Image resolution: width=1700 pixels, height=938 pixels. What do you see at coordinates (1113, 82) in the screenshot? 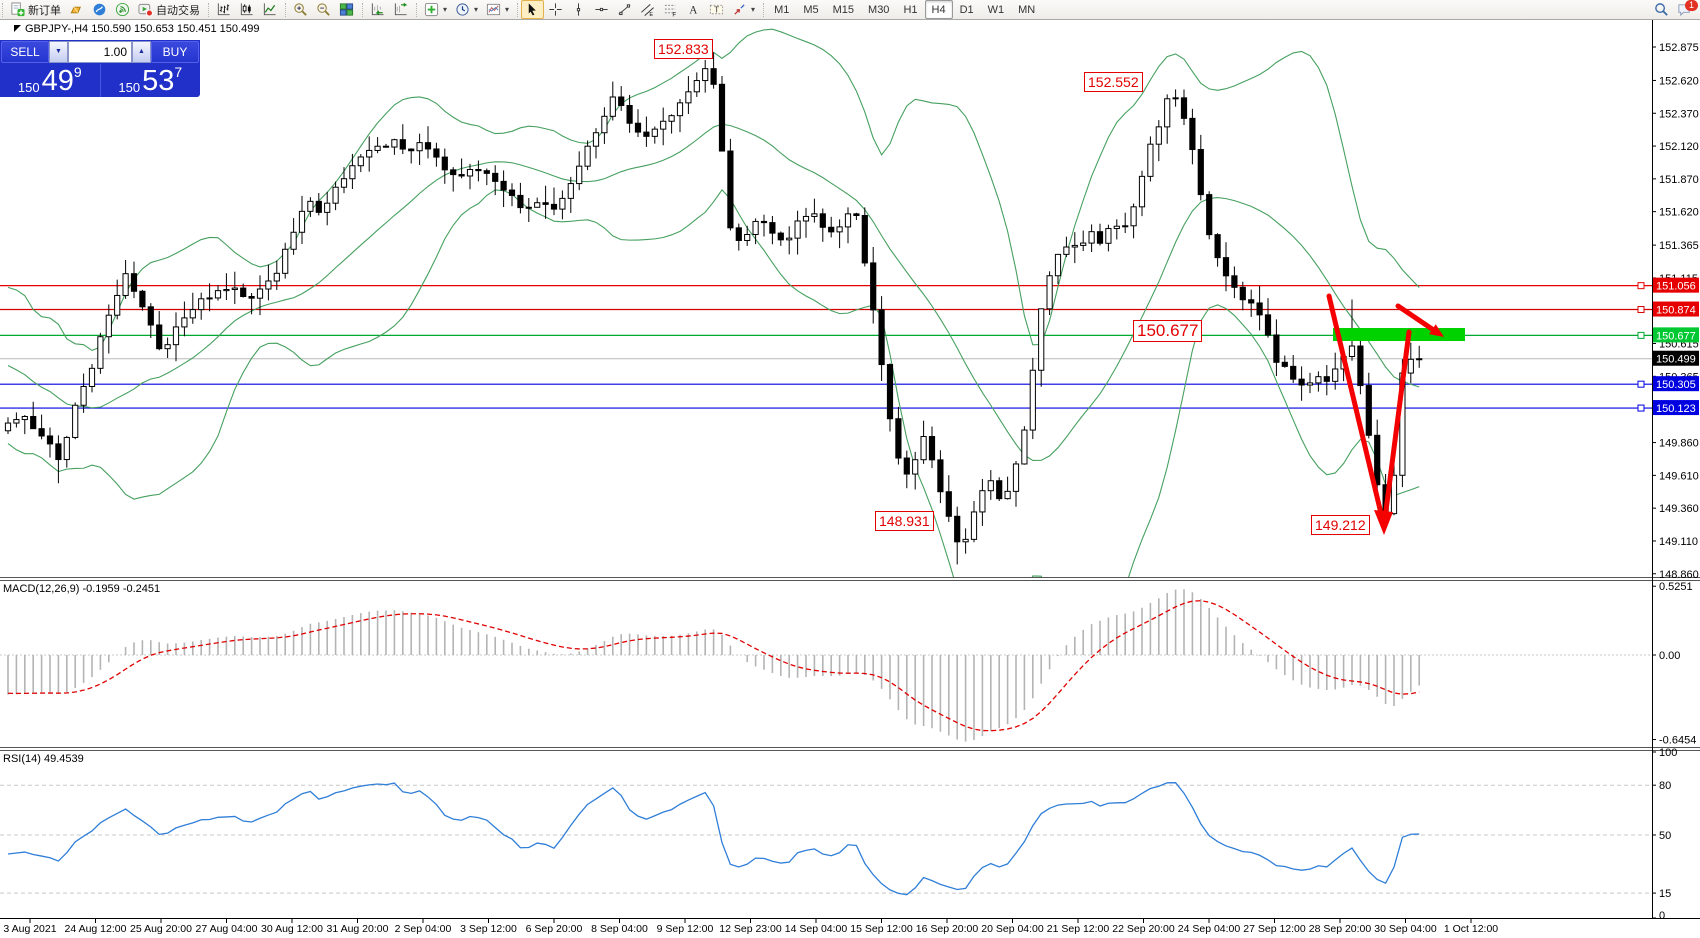
I see `price-annotation-label: 152.552` at bounding box center [1113, 82].